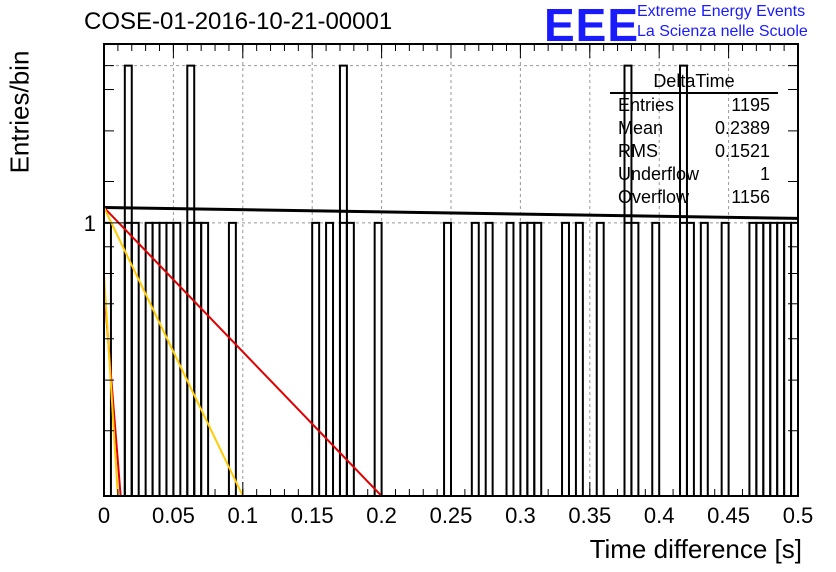 The height and width of the screenshot is (572, 836). I want to click on y-axis-label: Entries/bin, so click(19, 112).